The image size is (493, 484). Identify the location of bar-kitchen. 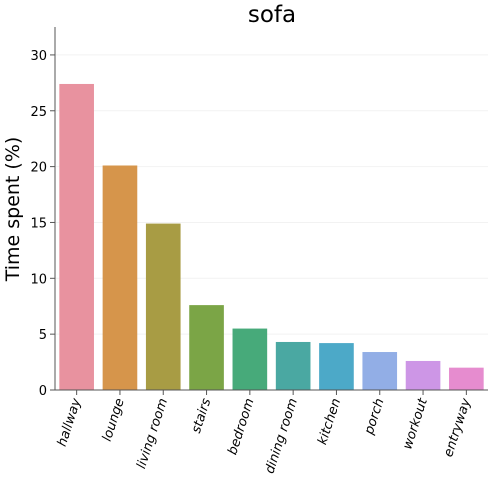
(336, 366).